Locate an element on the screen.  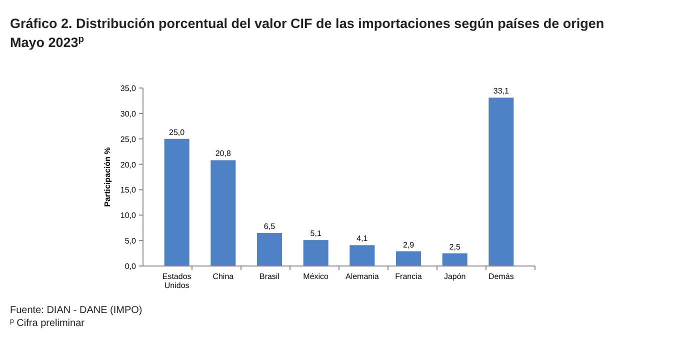
y-tick-label: 15,0 is located at coordinates (128, 190).